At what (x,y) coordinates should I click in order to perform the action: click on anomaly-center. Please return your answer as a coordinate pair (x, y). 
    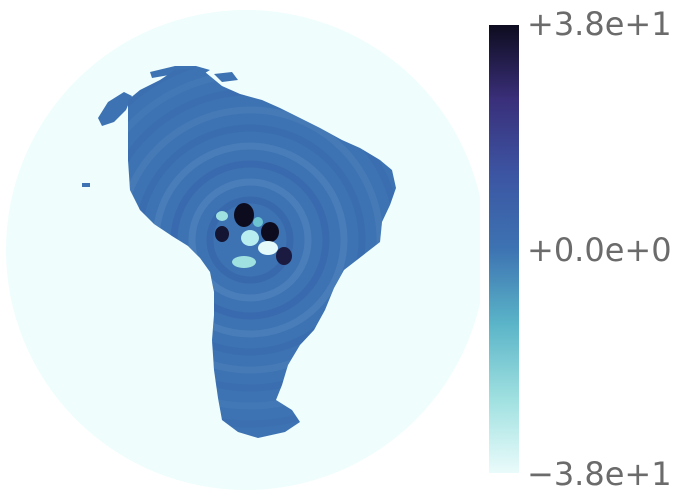
    Looking at the image, I should click on (253, 235).